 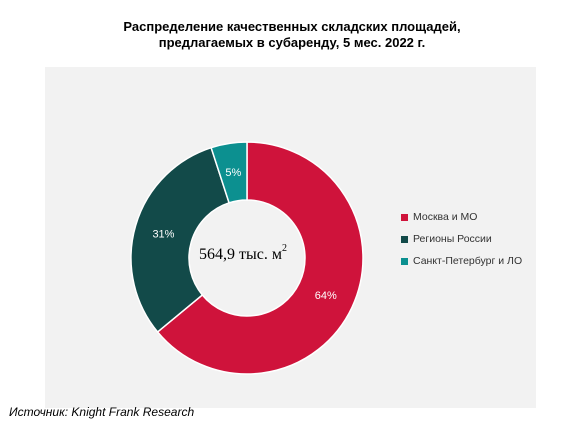 I want to click on slice-label-1: 64%, so click(x=326, y=296).